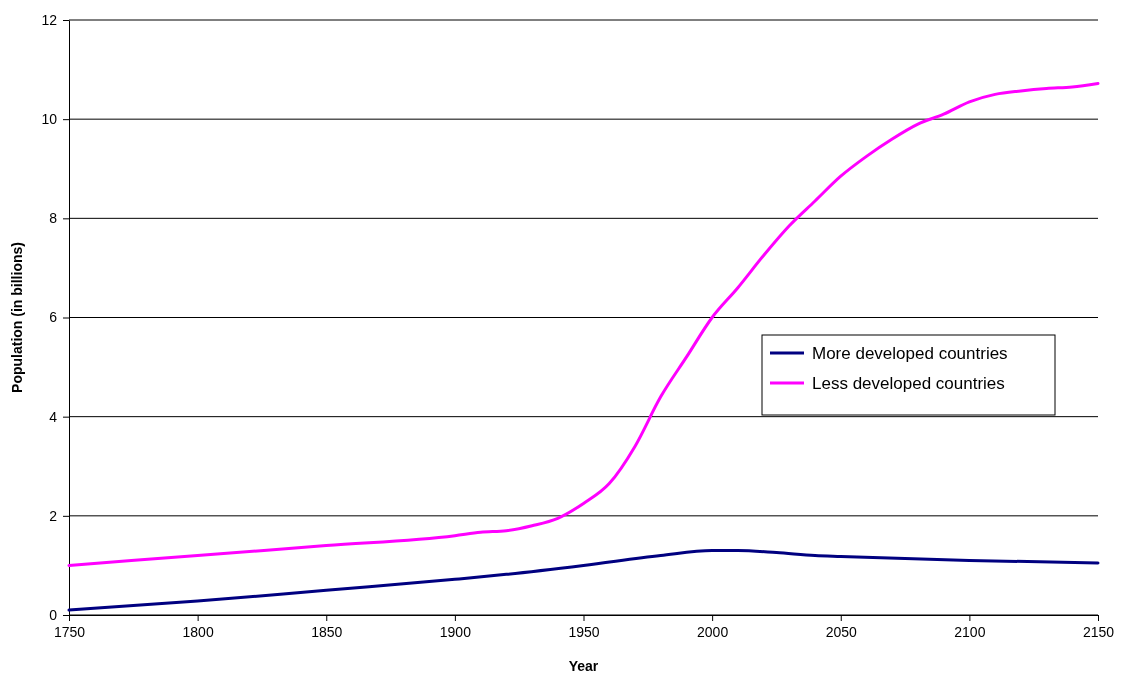  What do you see at coordinates (53, 614) in the screenshot?
I see `y-tick-label: 0` at bounding box center [53, 614].